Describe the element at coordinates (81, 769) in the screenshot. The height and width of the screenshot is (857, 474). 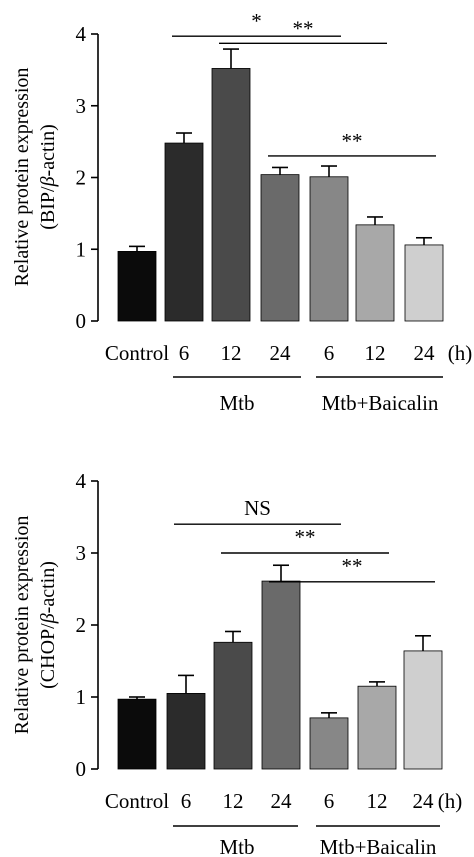
I see `chop-y-tick-label: 0` at that location.